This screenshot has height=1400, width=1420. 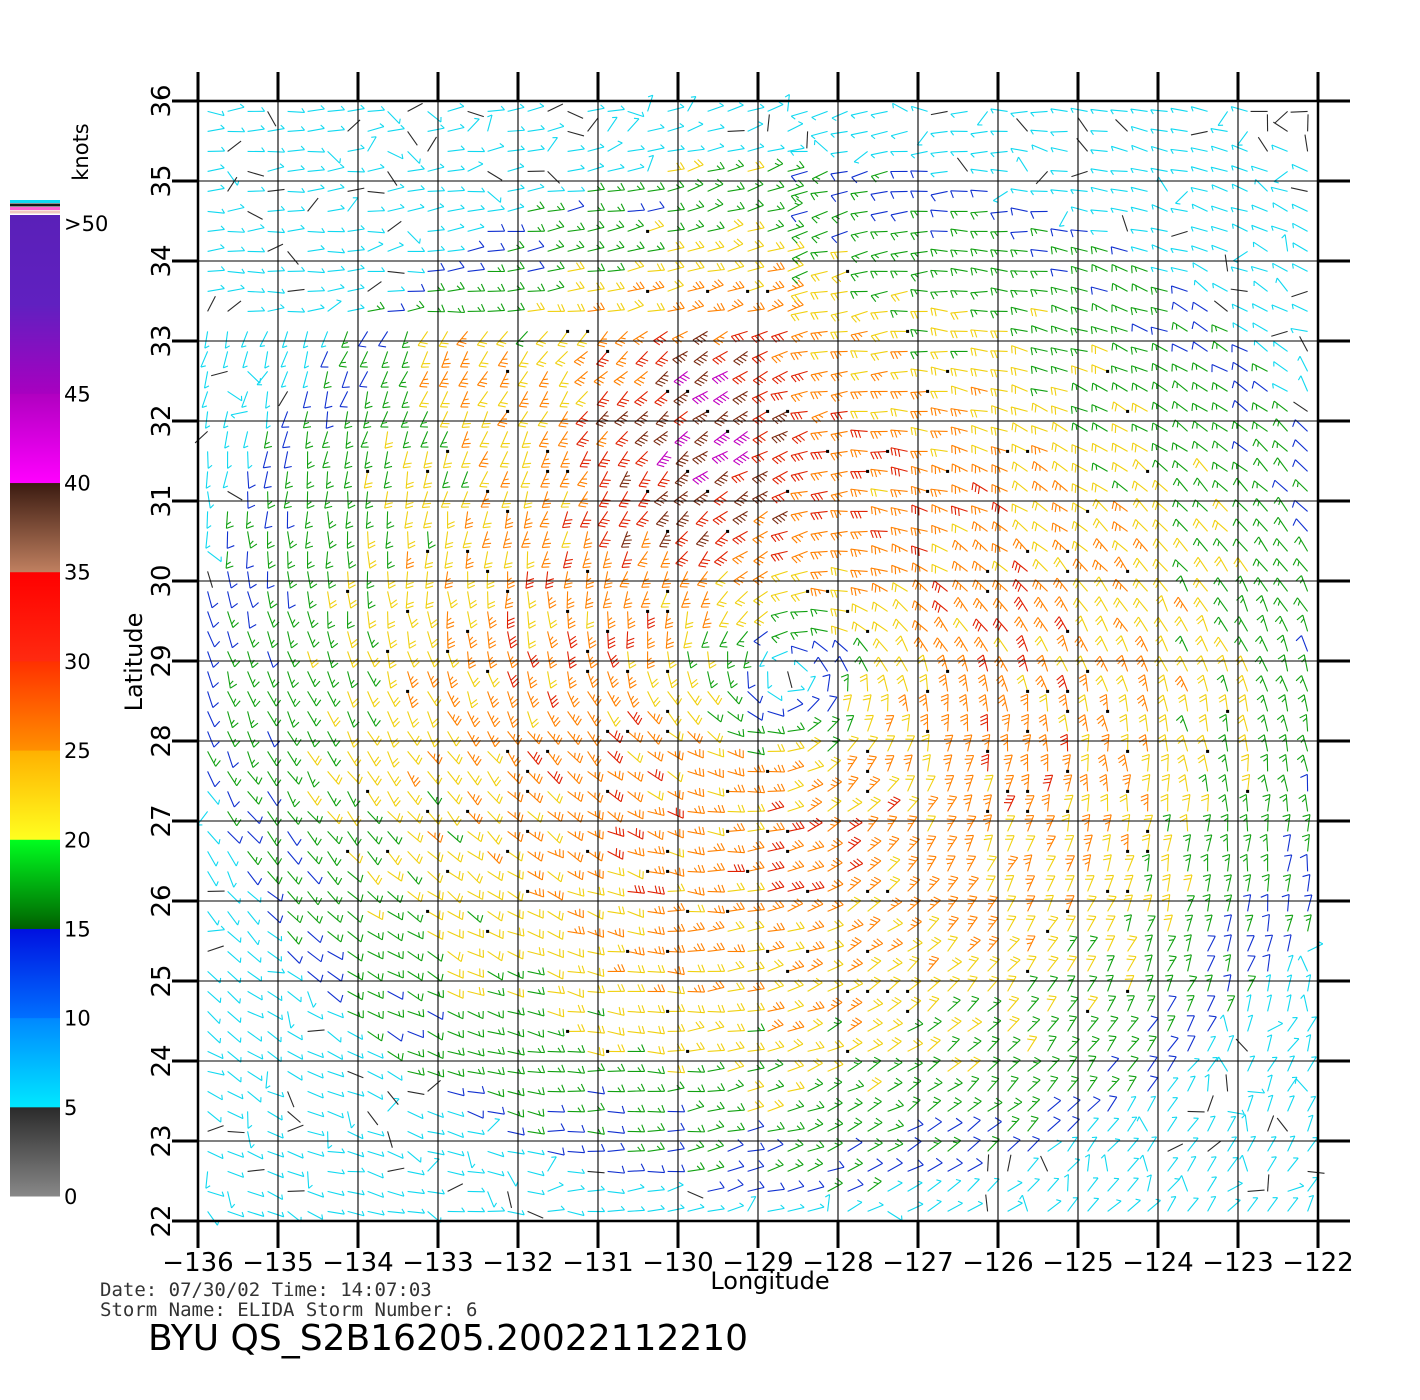 What do you see at coordinates (77, 394) in the screenshot?
I see `colorbar-tick-label: 45` at bounding box center [77, 394].